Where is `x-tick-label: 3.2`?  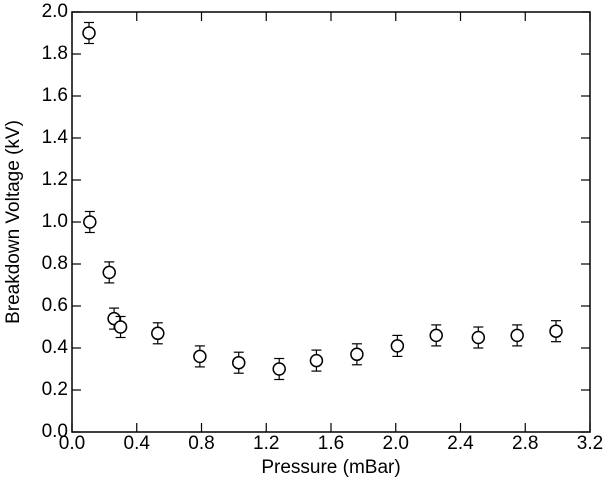 x-tick-label: 3.2 is located at coordinates (590, 443).